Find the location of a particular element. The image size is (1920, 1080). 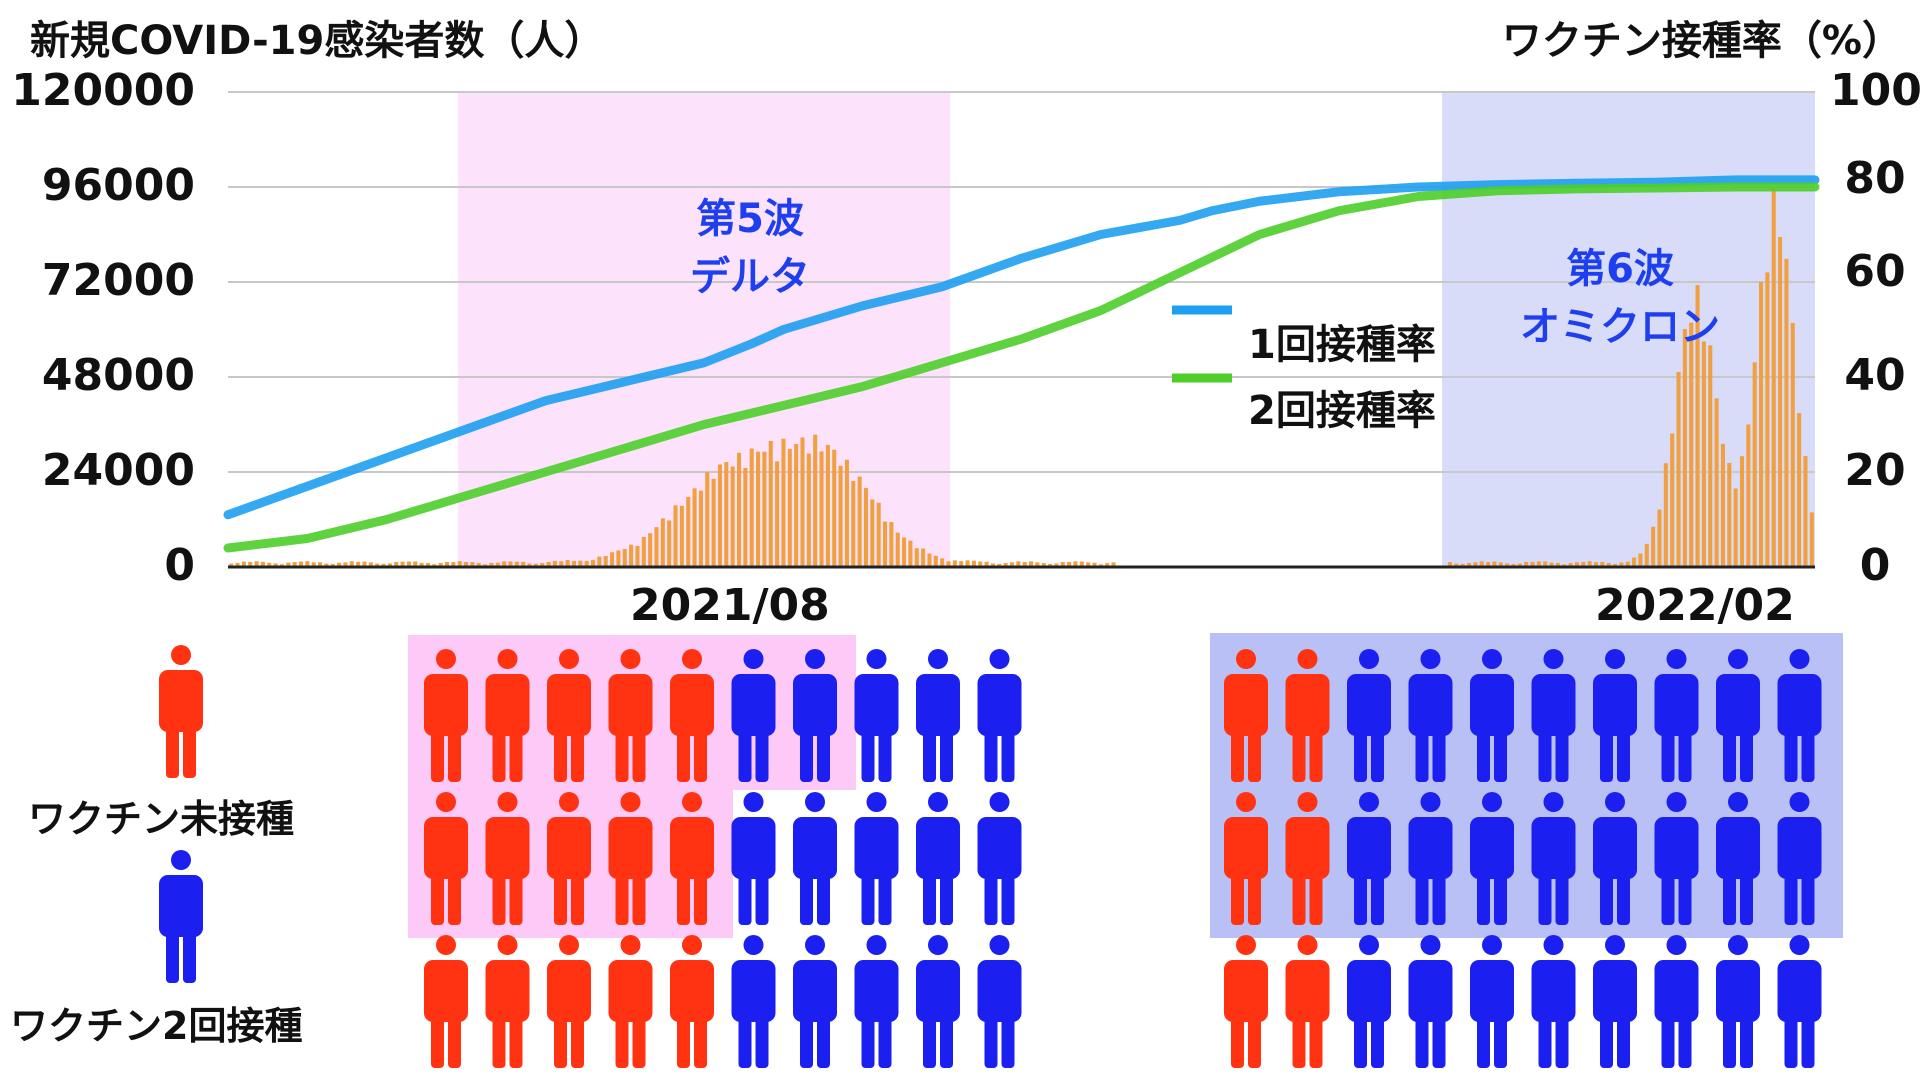

wave6-label: 第6波 オミクロン is located at coordinates (1620, 298).